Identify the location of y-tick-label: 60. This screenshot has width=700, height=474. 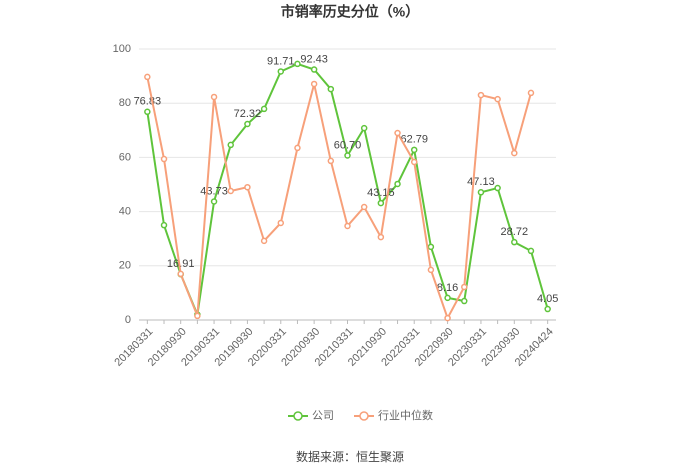
(125, 157).